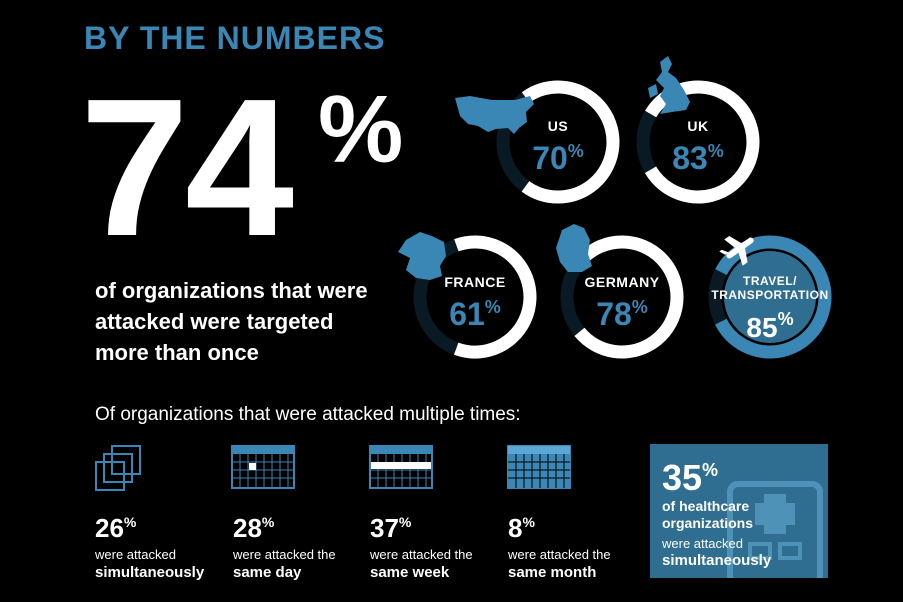  What do you see at coordinates (410, 572) in the screenshot?
I see `stat-line2: same week` at bounding box center [410, 572].